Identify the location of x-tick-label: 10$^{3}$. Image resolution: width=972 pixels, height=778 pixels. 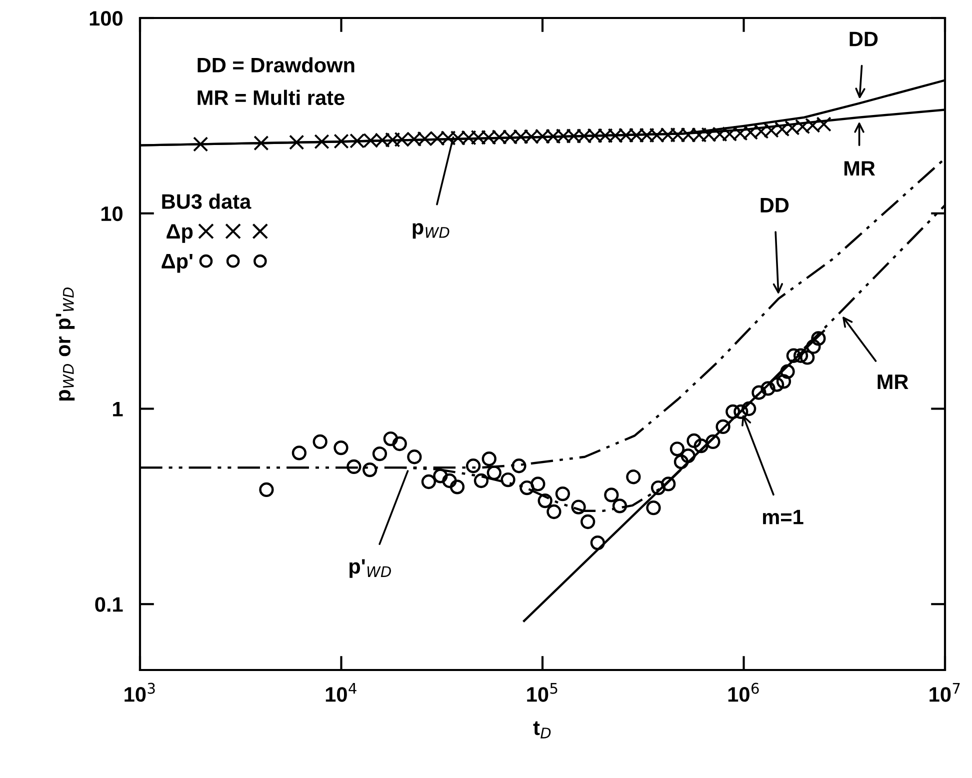
(139, 692).